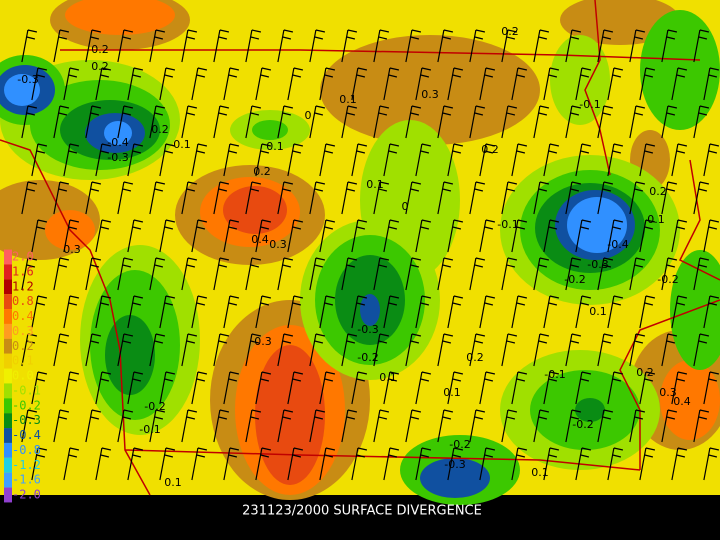 Image resolution: width=720 pixels, height=540 pixels. Describe the element at coordinates (23, 286) in the screenshot. I see `legend-label: 1.2` at that location.